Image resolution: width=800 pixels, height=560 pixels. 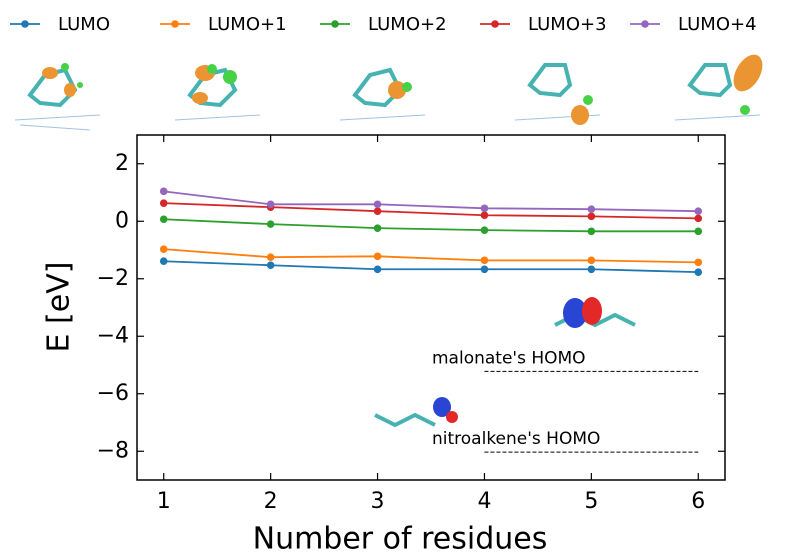 What do you see at coordinates (271, 501) in the screenshot?
I see `x-tick-label: 2` at bounding box center [271, 501].